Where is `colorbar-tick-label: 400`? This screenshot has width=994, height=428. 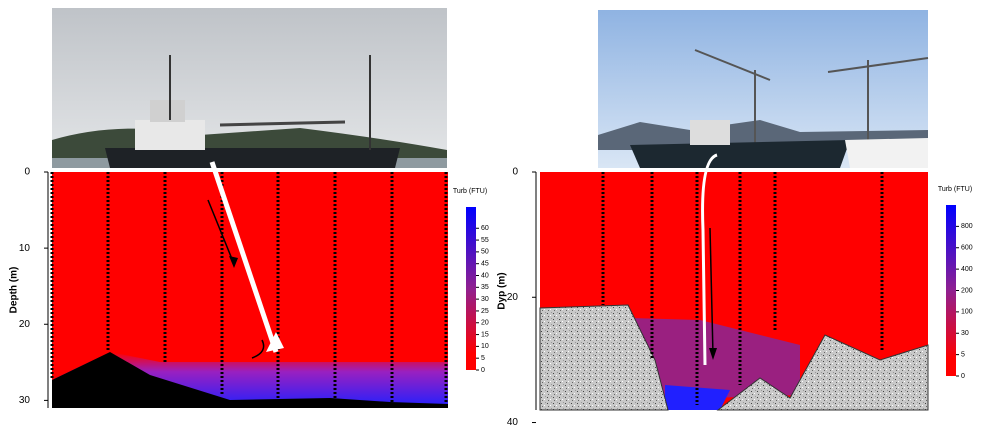 colorbar-tick-label: 400 is located at coordinates (967, 269).